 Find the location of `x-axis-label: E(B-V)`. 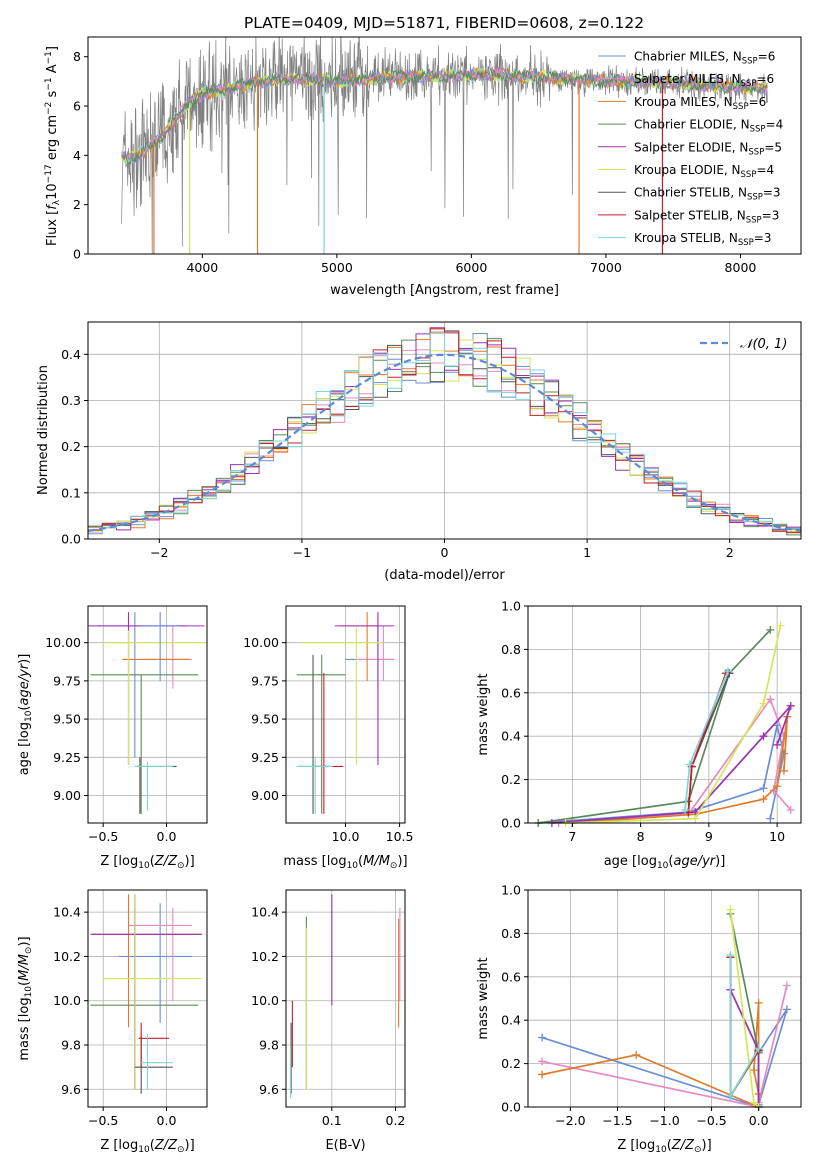

x-axis-label: E(B-V) is located at coordinates (345, 1145).